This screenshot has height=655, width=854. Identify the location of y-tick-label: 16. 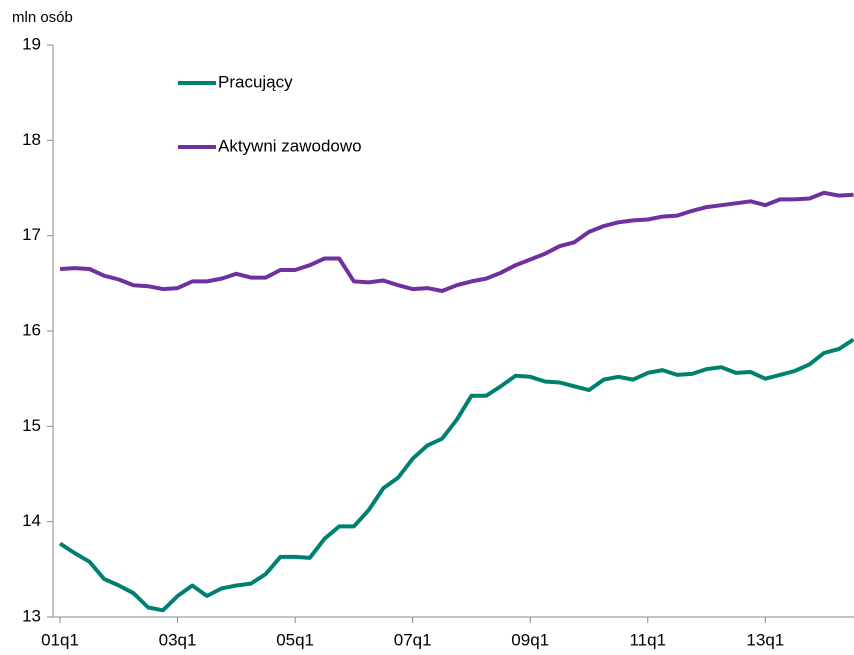
(31, 329).